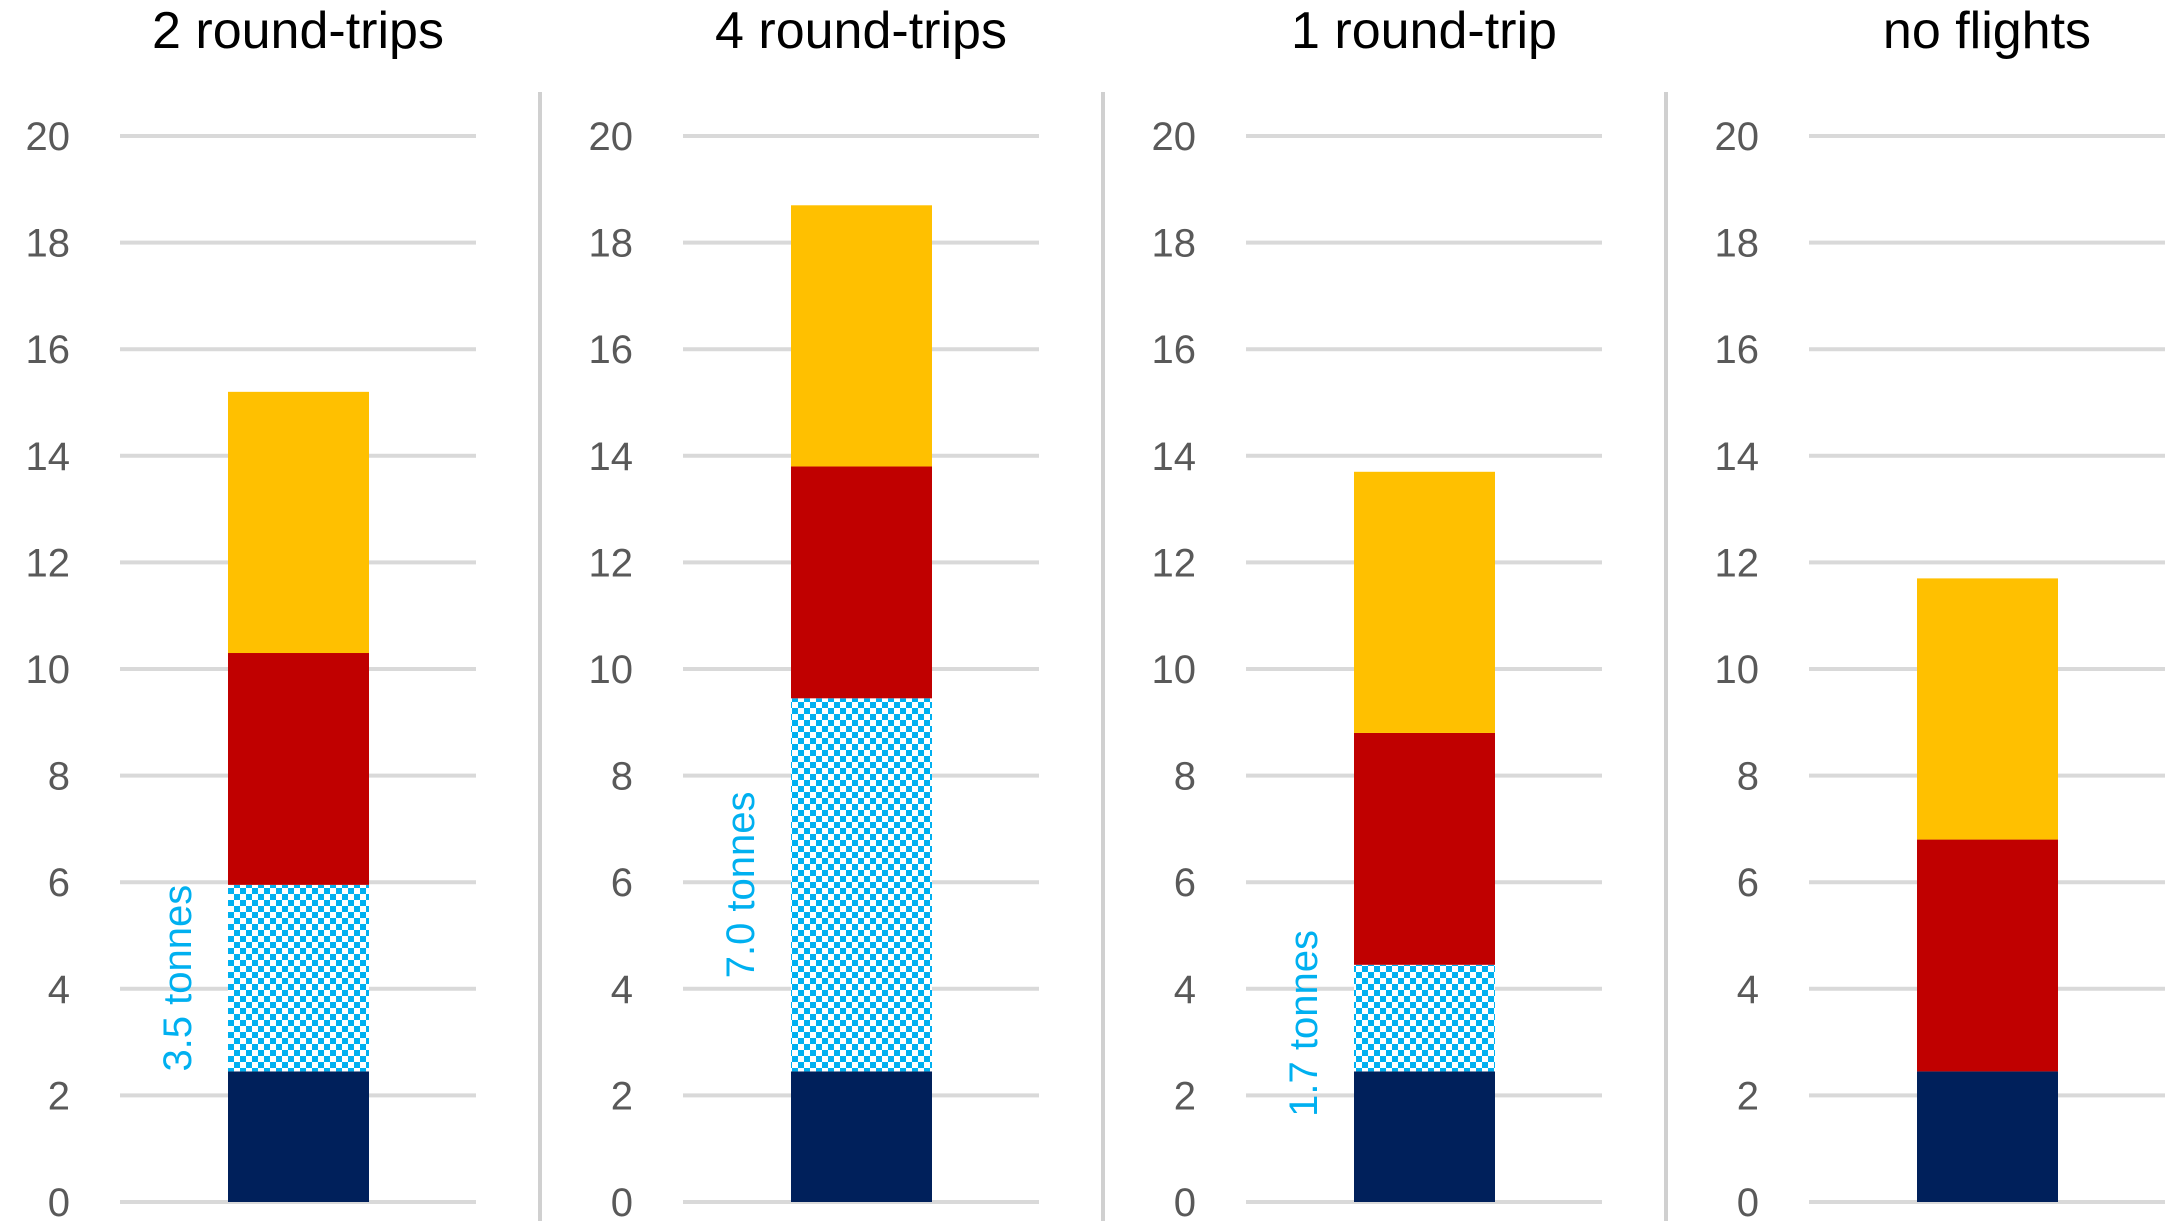 The image size is (2172, 1226). What do you see at coordinates (298, 31) in the screenshot?
I see `panel-title: 2 round-trips` at bounding box center [298, 31].